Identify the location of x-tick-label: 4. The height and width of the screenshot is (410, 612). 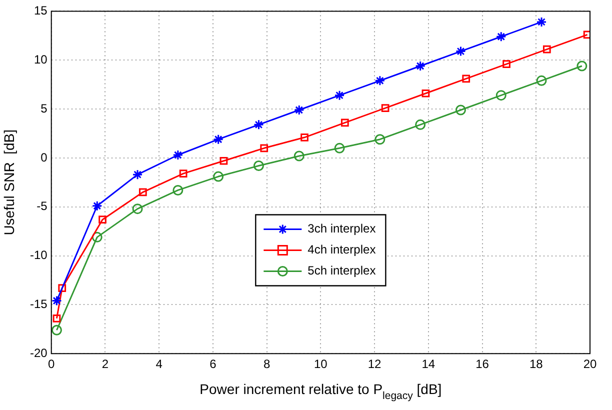
(159, 364).